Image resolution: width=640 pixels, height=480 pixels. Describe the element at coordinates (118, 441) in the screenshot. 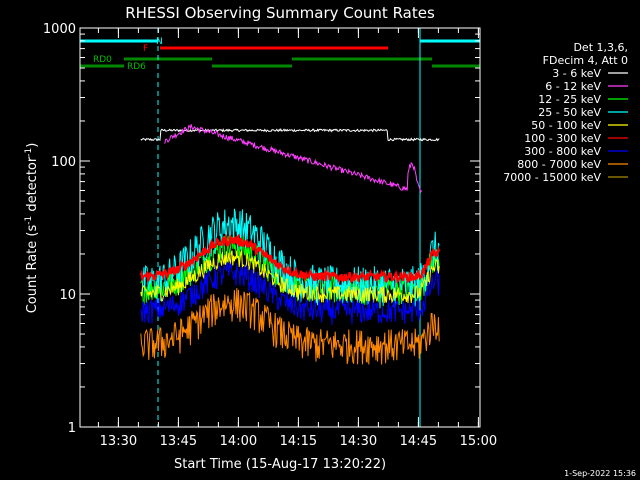

I see `x-tick-label-0: 13:30` at that location.